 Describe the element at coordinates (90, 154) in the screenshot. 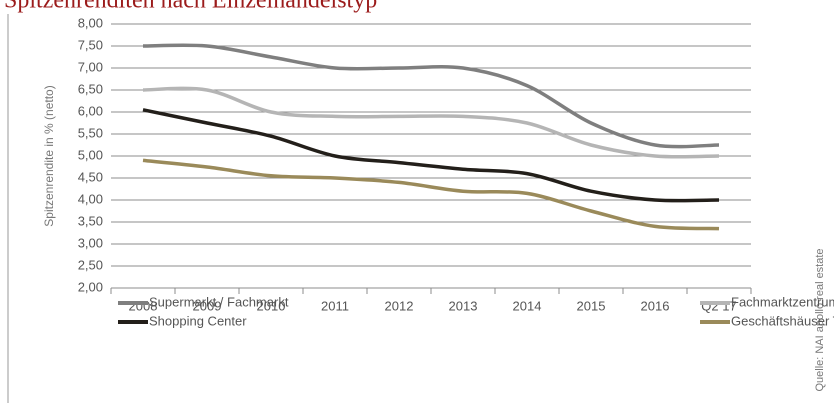

I see `y-tick-label: 5,00` at that location.